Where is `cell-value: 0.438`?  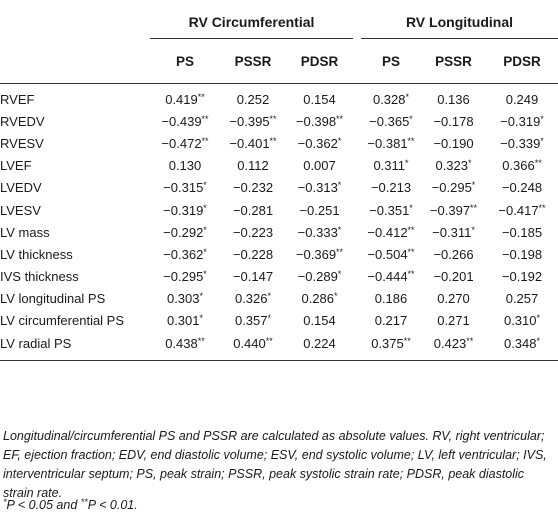
cell-value: 0.438 is located at coordinates (181, 343).